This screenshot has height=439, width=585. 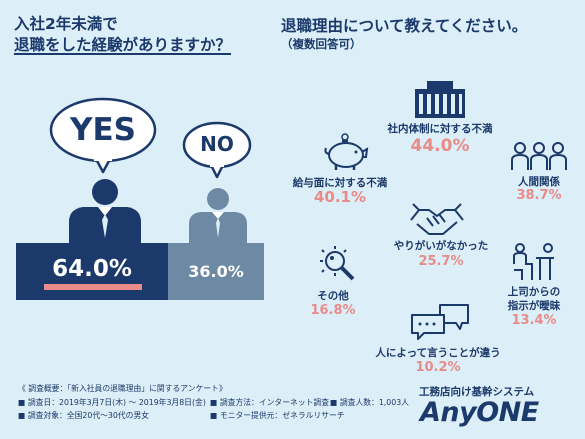 What do you see at coordinates (66, 24) in the screenshot?
I see `left-question-line1: 入社2年未満で` at bounding box center [66, 24].